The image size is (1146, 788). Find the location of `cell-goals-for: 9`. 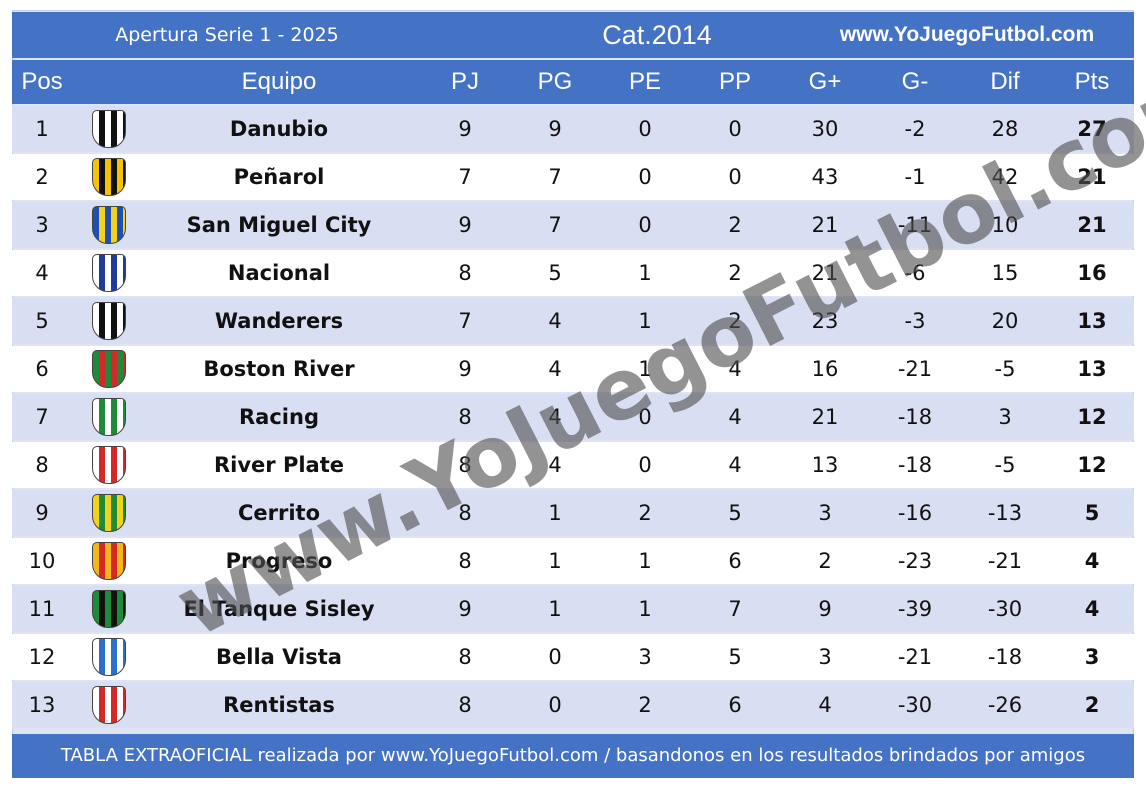

cell-goals-for: 9 is located at coordinates (825, 609).